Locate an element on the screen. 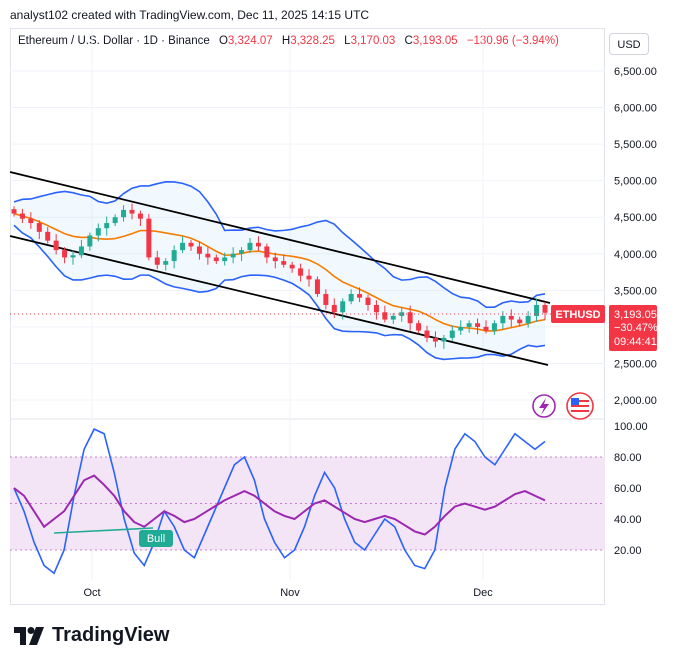 This screenshot has height=666, width=681. price-tick-label: 3,000.00 is located at coordinates (635, 328).